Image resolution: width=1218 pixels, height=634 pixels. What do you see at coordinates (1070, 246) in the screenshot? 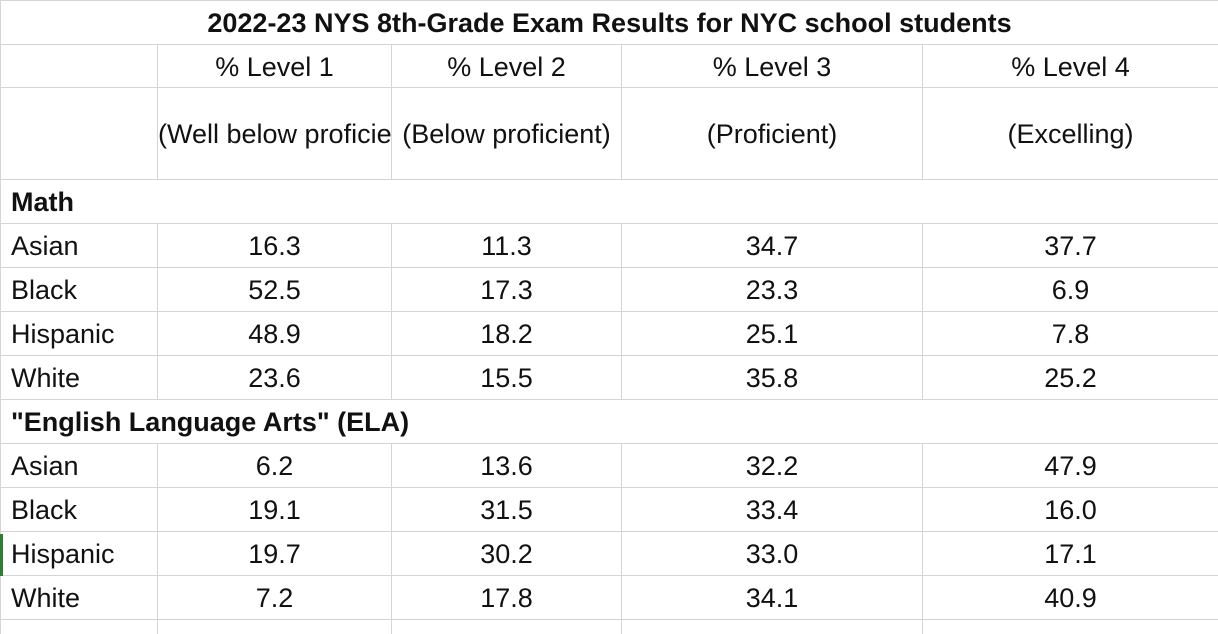
I see `value-cell: 37.7` at bounding box center [1070, 246].